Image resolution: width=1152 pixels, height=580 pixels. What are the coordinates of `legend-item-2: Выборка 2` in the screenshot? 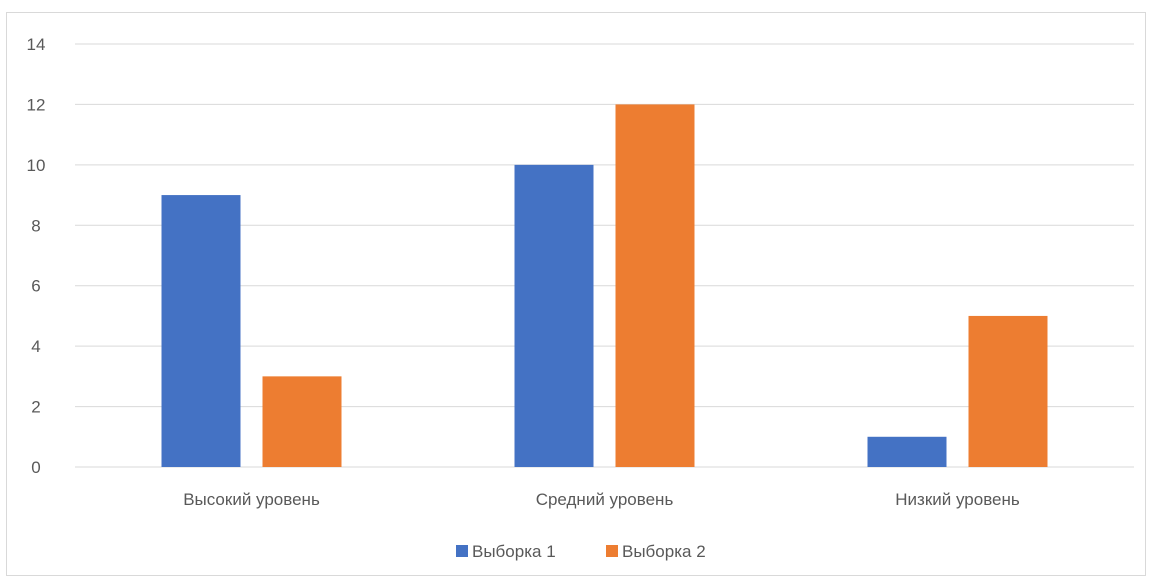 It's located at (656, 551).